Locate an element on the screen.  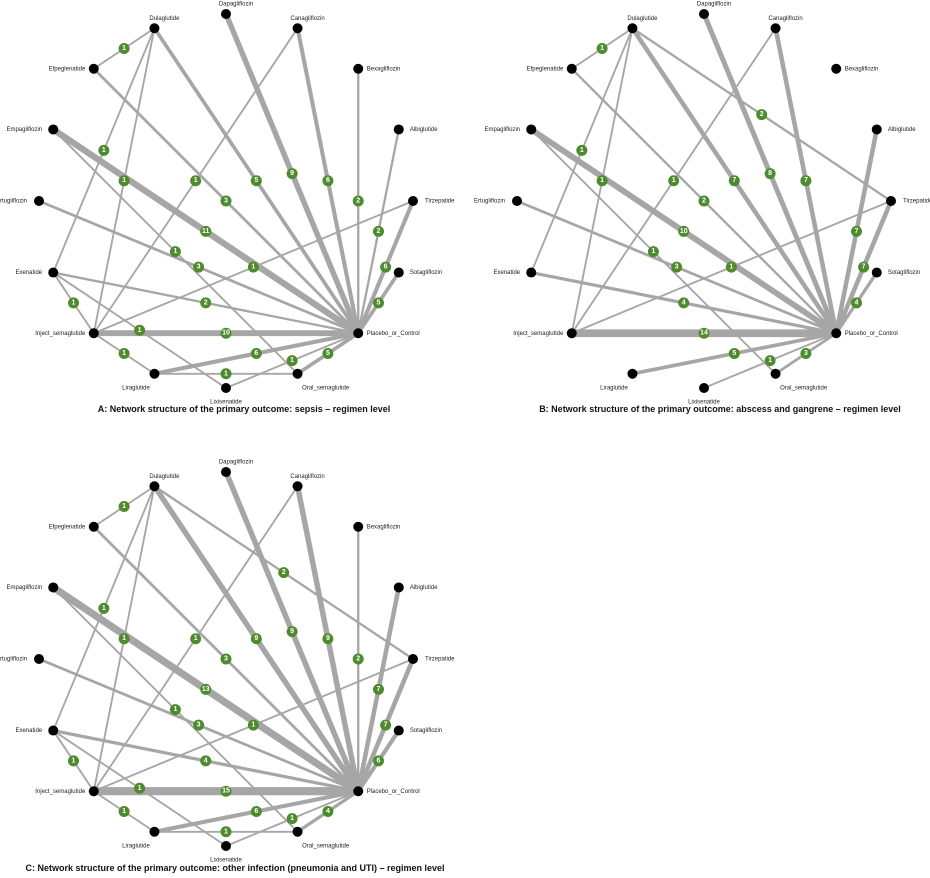
node-label: Ertugliflozin is located at coordinates (13, 202).